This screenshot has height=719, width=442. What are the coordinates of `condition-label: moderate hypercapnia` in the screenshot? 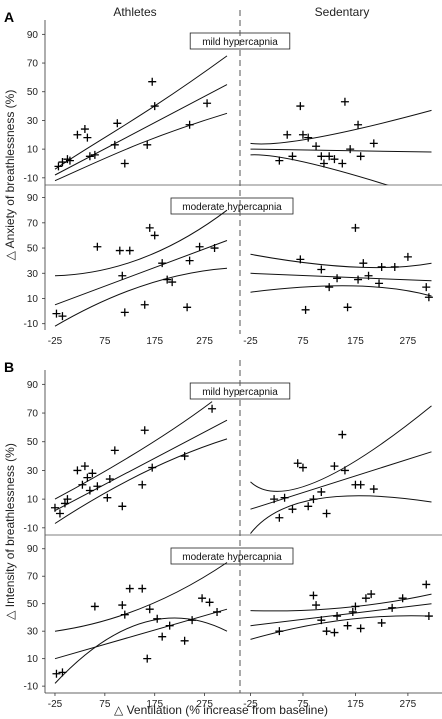 It's located at (232, 557).